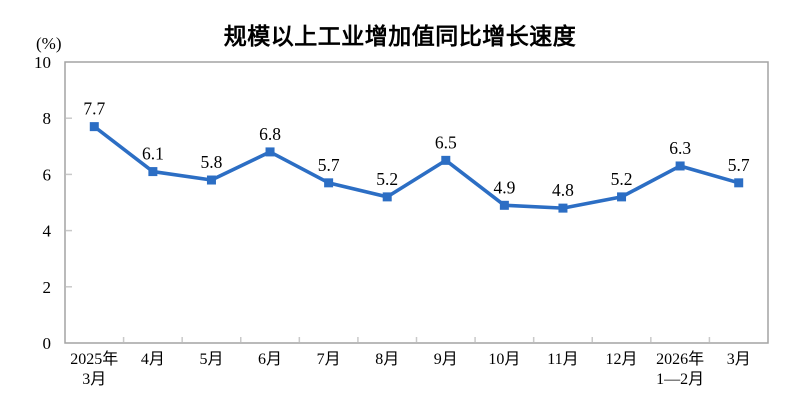  What do you see at coordinates (94, 369) in the screenshot?
I see `x-axis-tick-label: 2025年 3月` at bounding box center [94, 369].